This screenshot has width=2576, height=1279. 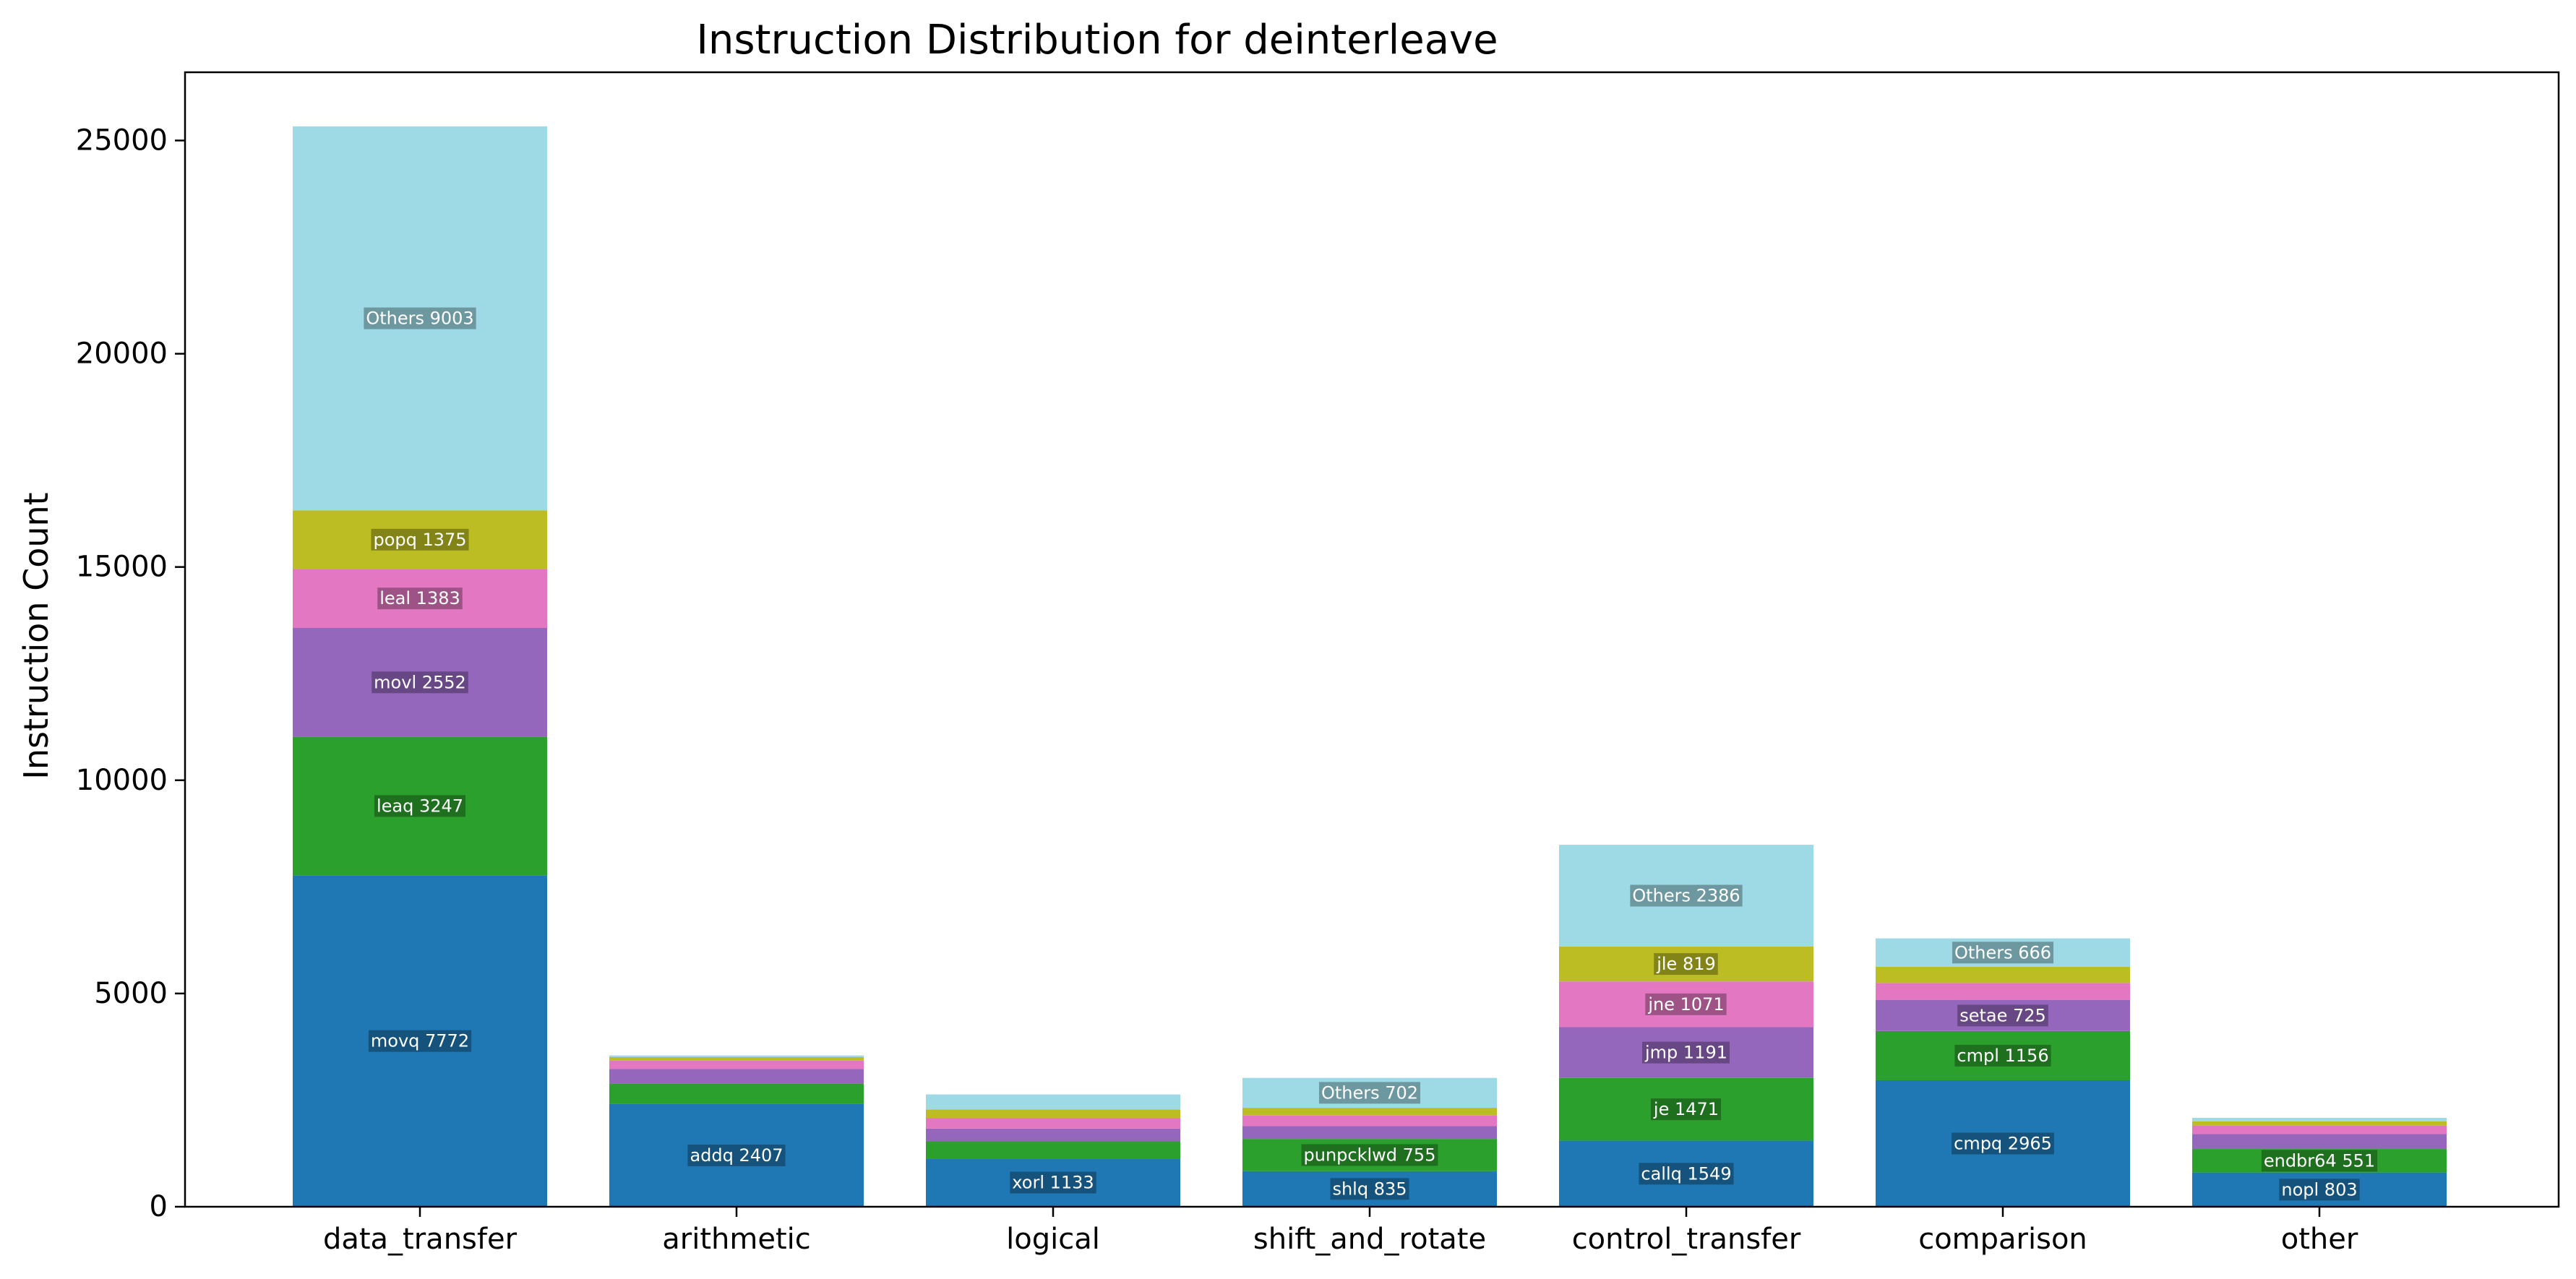 I want to click on x-tick-label-arithmetic: arithmetic, so click(x=736, y=1239).